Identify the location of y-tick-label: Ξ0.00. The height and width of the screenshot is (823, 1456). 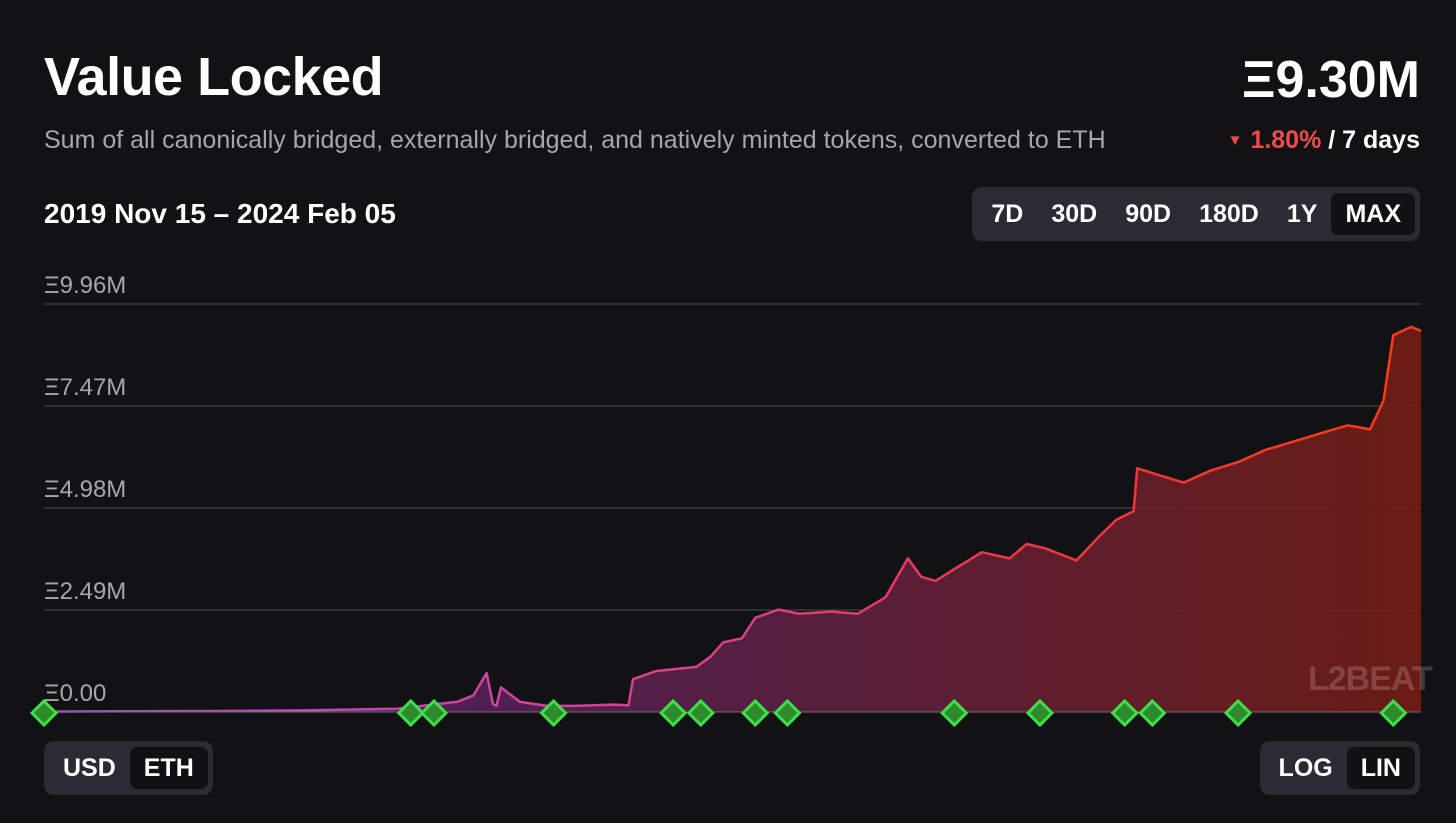
(75, 693).